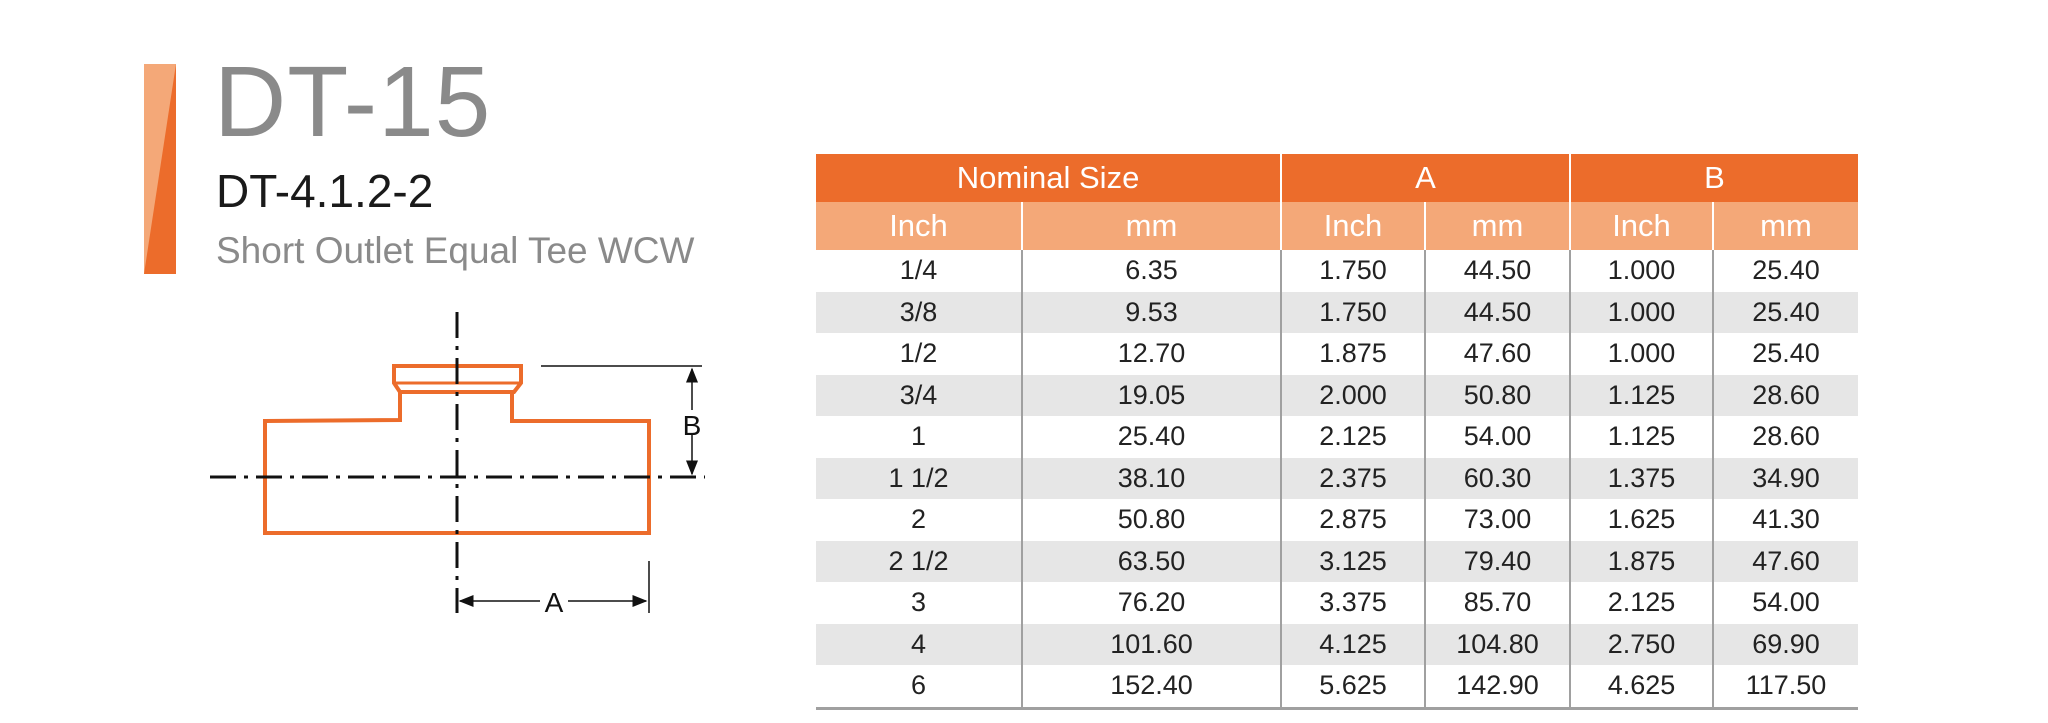 This screenshot has height=723, width=2048. Describe the element at coordinates (919, 561) in the screenshot. I see `table-cell: 2 1/2` at that location.